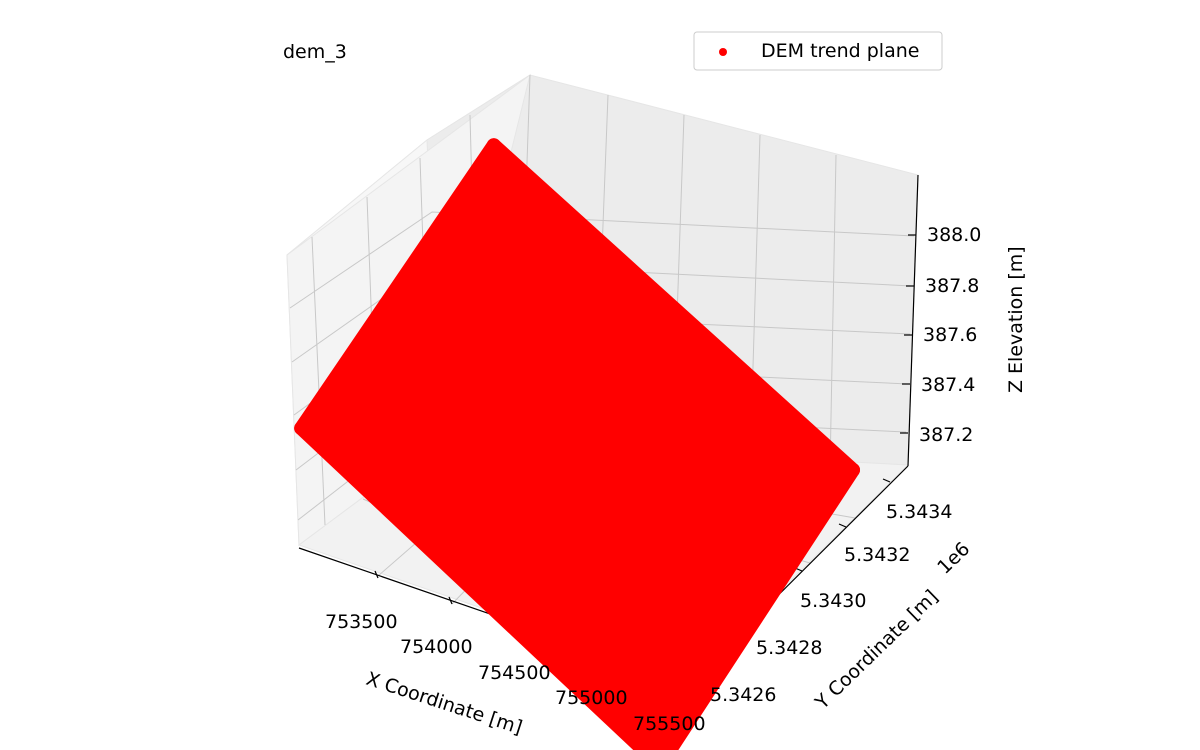  What do you see at coordinates (1016, 319) in the screenshot?
I see `z-axis-title: Z Elevation [m]` at bounding box center [1016, 319].